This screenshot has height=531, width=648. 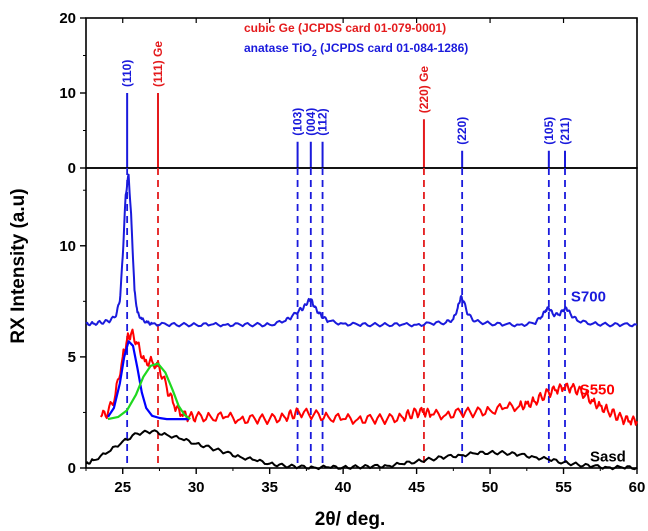 What do you see at coordinates (637, 487) in the screenshot?
I see `x-tick-label: 60` at bounding box center [637, 487].